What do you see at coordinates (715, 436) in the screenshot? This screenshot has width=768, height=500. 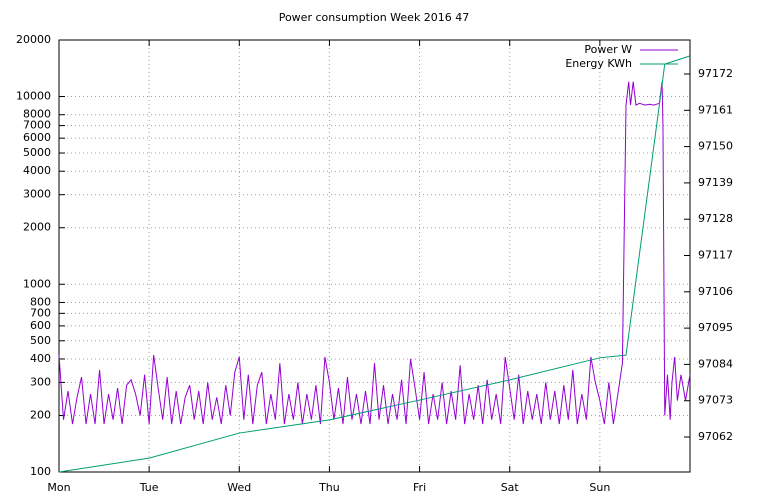 I see `y2-tick-label: 97062` at bounding box center [715, 436].